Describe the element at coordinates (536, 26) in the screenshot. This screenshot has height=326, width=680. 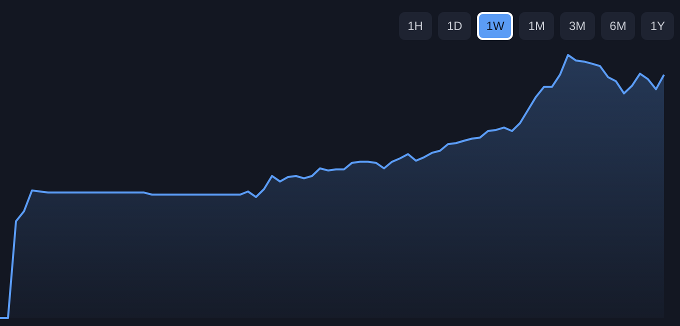
I see `text: 1M` at that location.